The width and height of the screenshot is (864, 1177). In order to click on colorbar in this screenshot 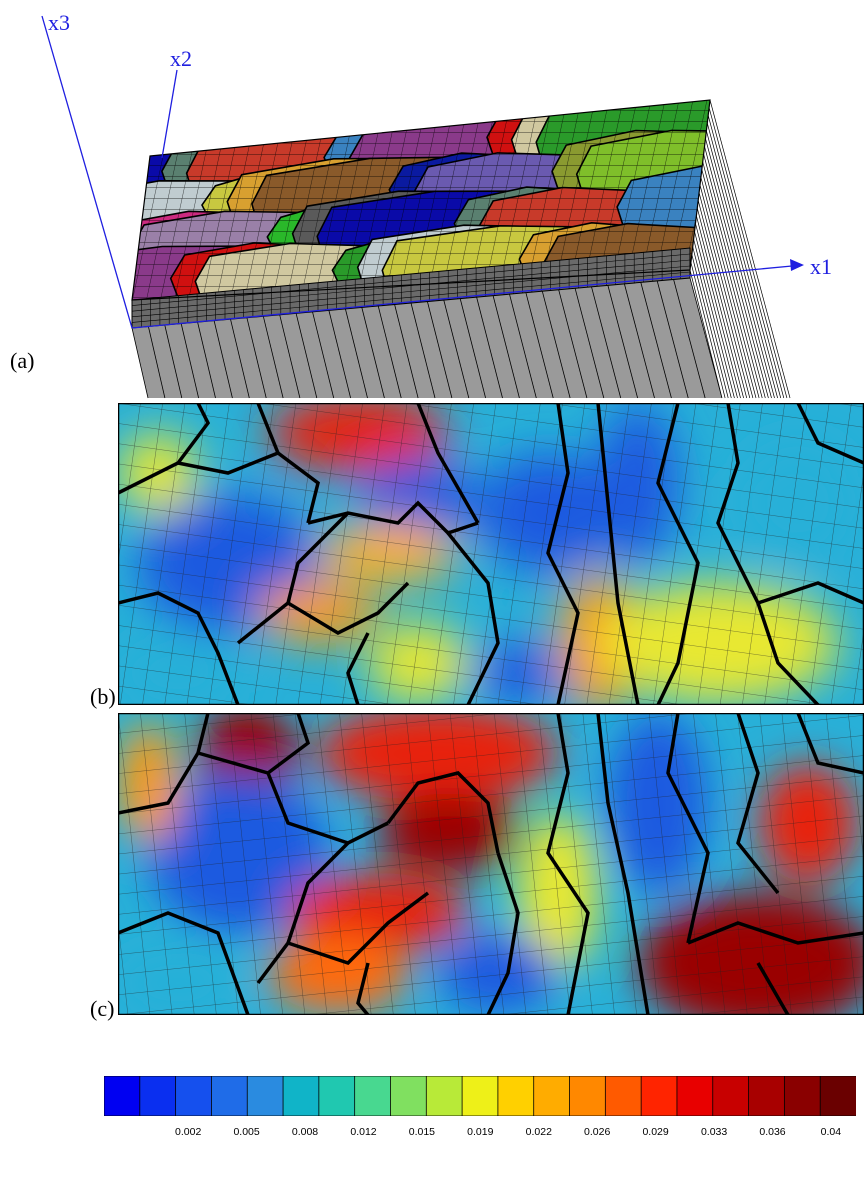, I will do `click(480, 1096)`.